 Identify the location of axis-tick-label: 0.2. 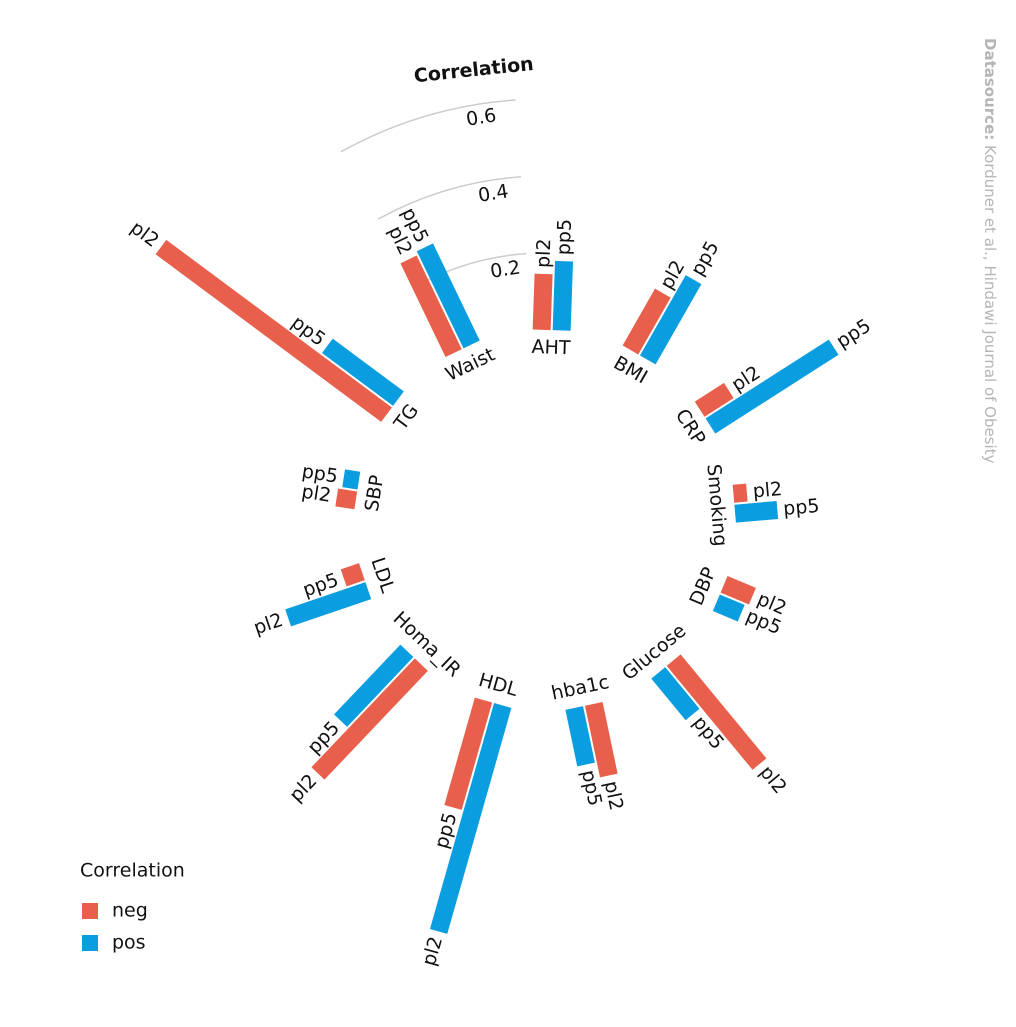
(505, 269).